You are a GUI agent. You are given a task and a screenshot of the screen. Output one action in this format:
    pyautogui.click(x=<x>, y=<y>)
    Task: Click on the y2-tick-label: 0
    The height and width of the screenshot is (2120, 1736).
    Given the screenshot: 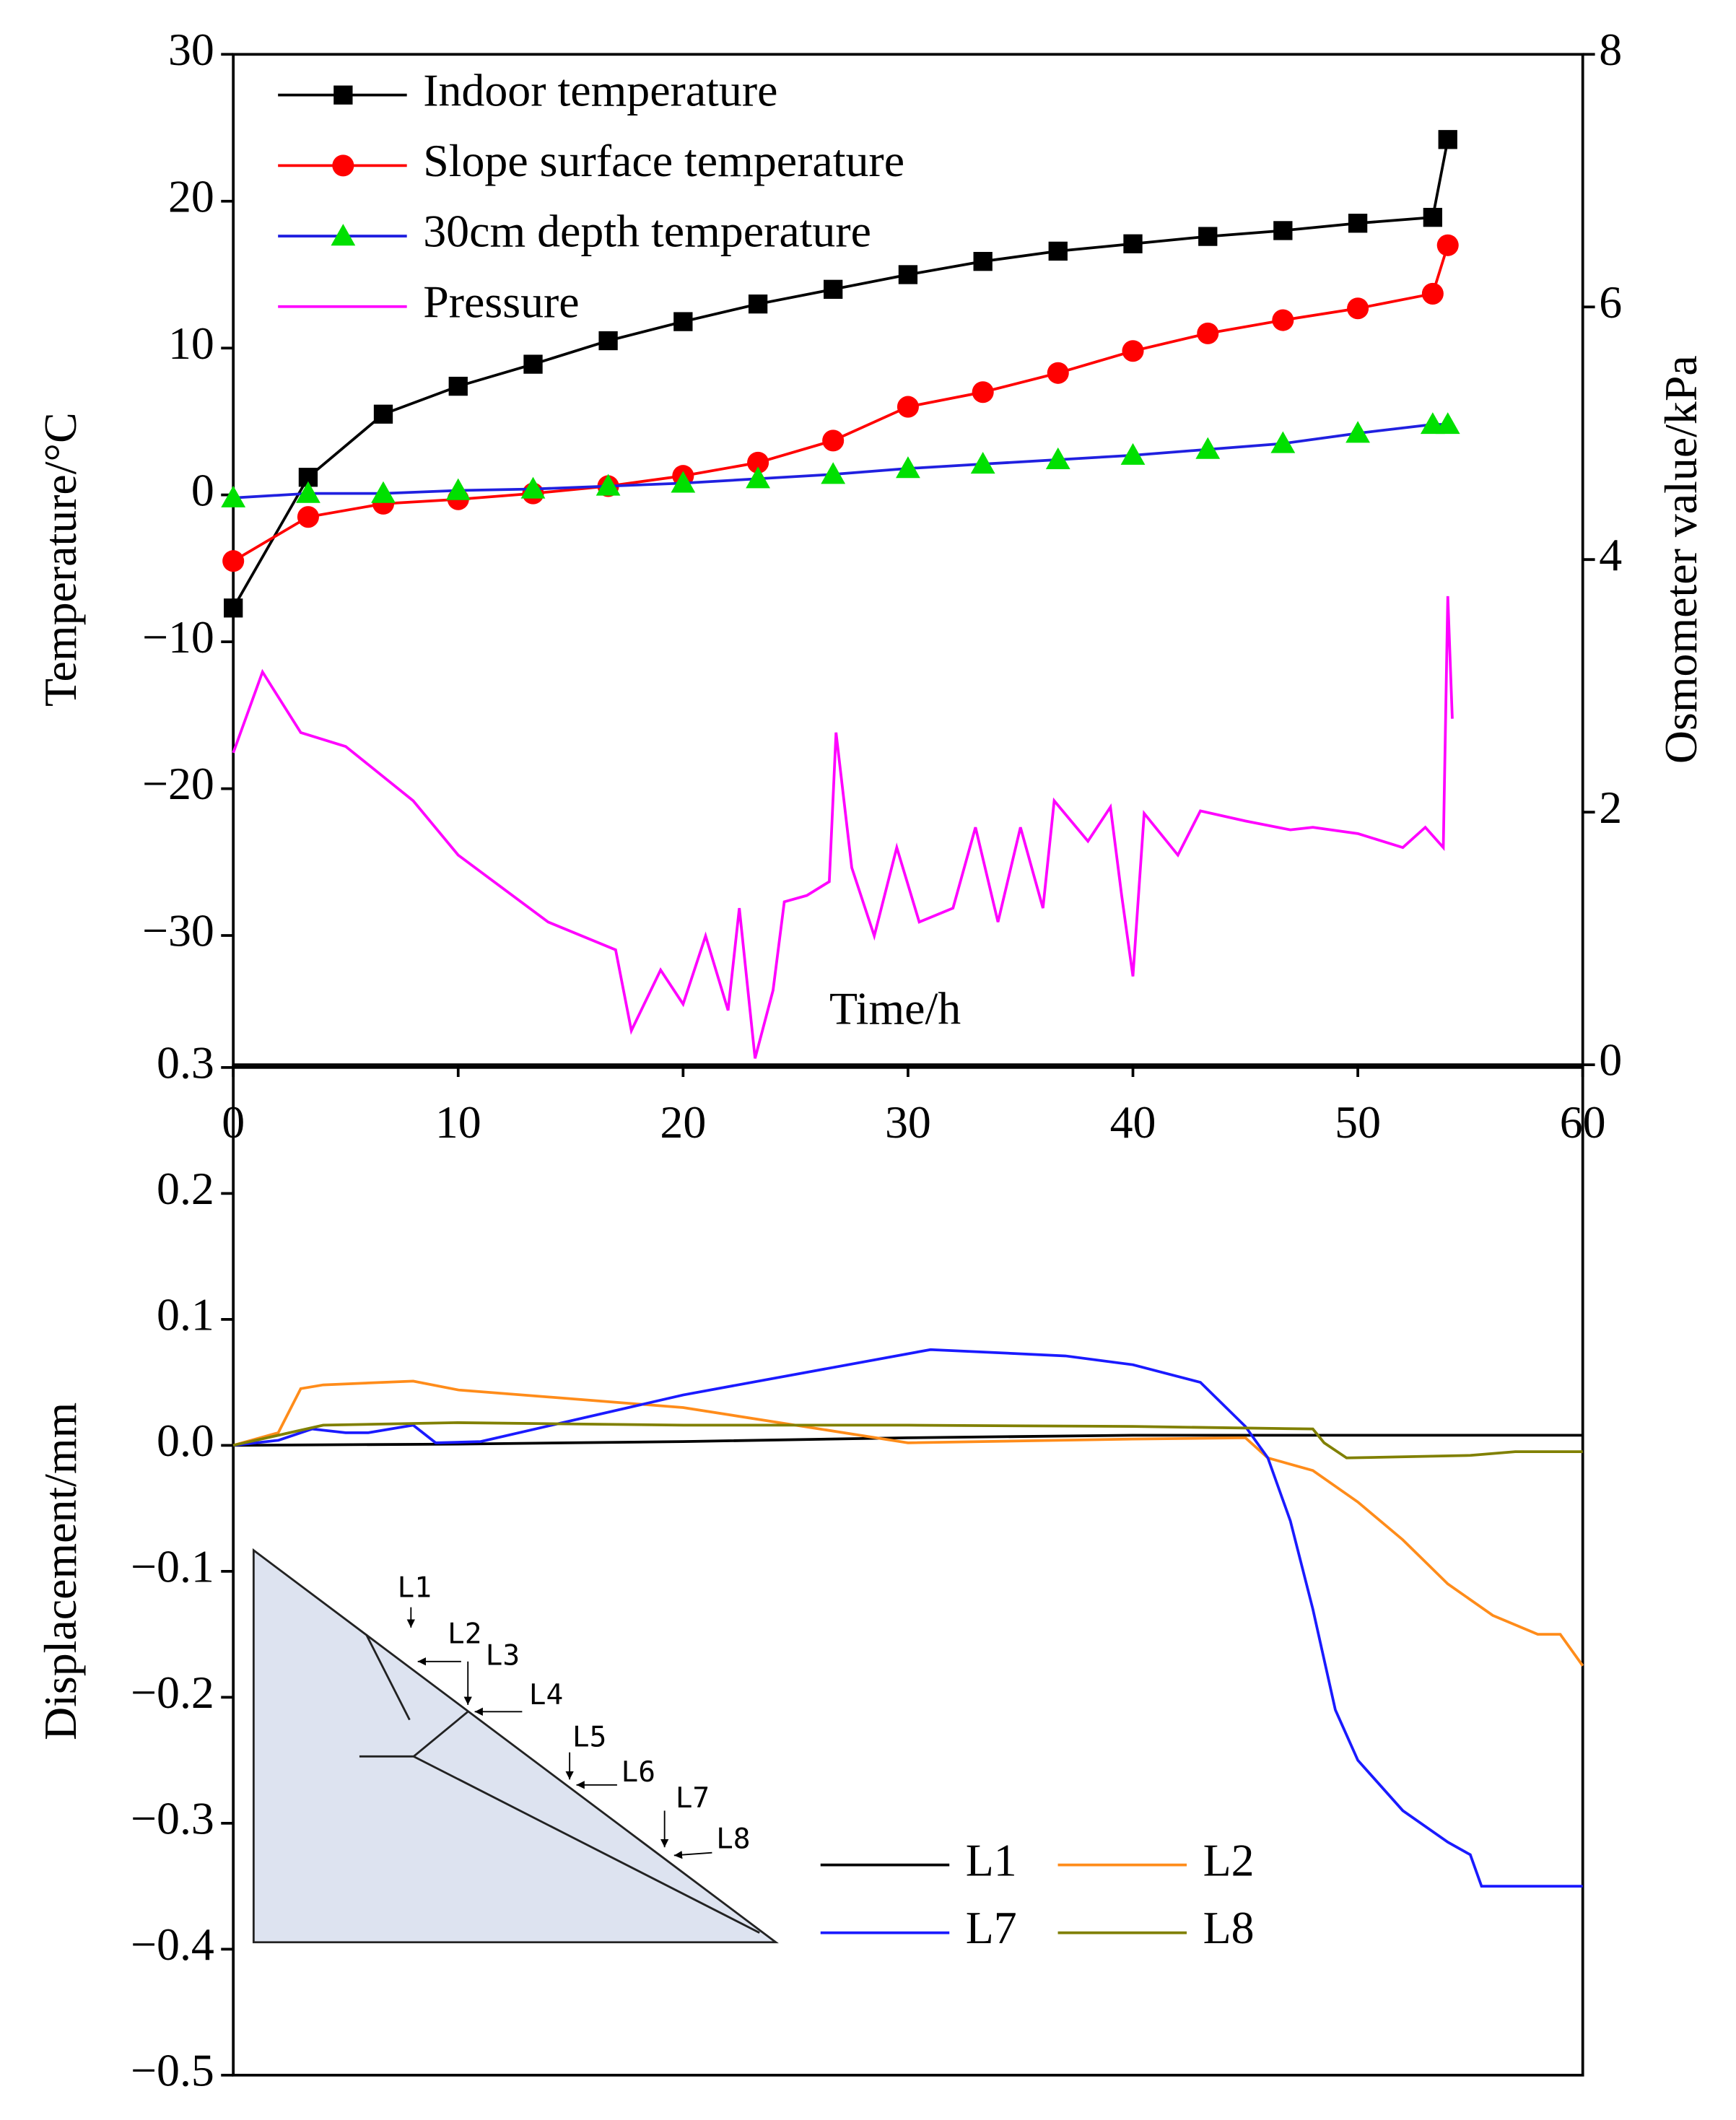 What is the action you would take?
    pyautogui.click(x=1610, y=1060)
    